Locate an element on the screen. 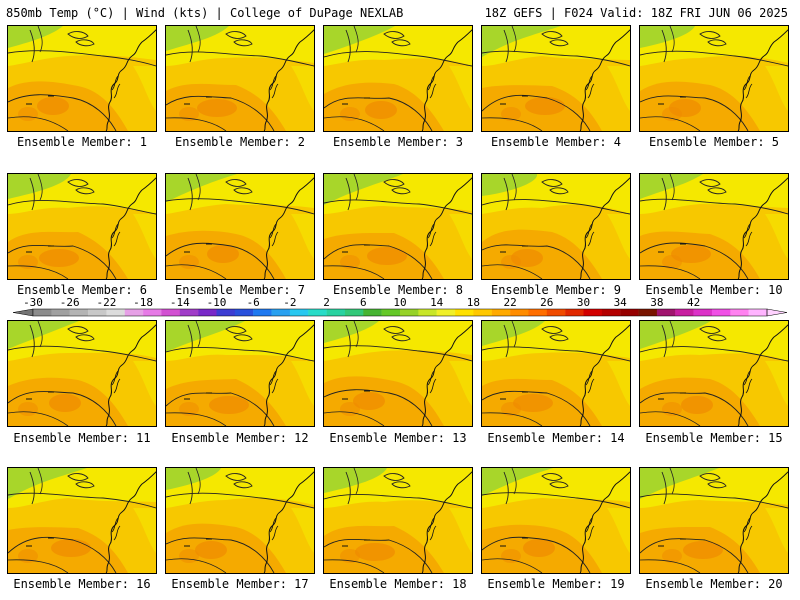 The height and width of the screenshot is (600, 800). colorbar-tick-label: 6 is located at coordinates (363, 302).